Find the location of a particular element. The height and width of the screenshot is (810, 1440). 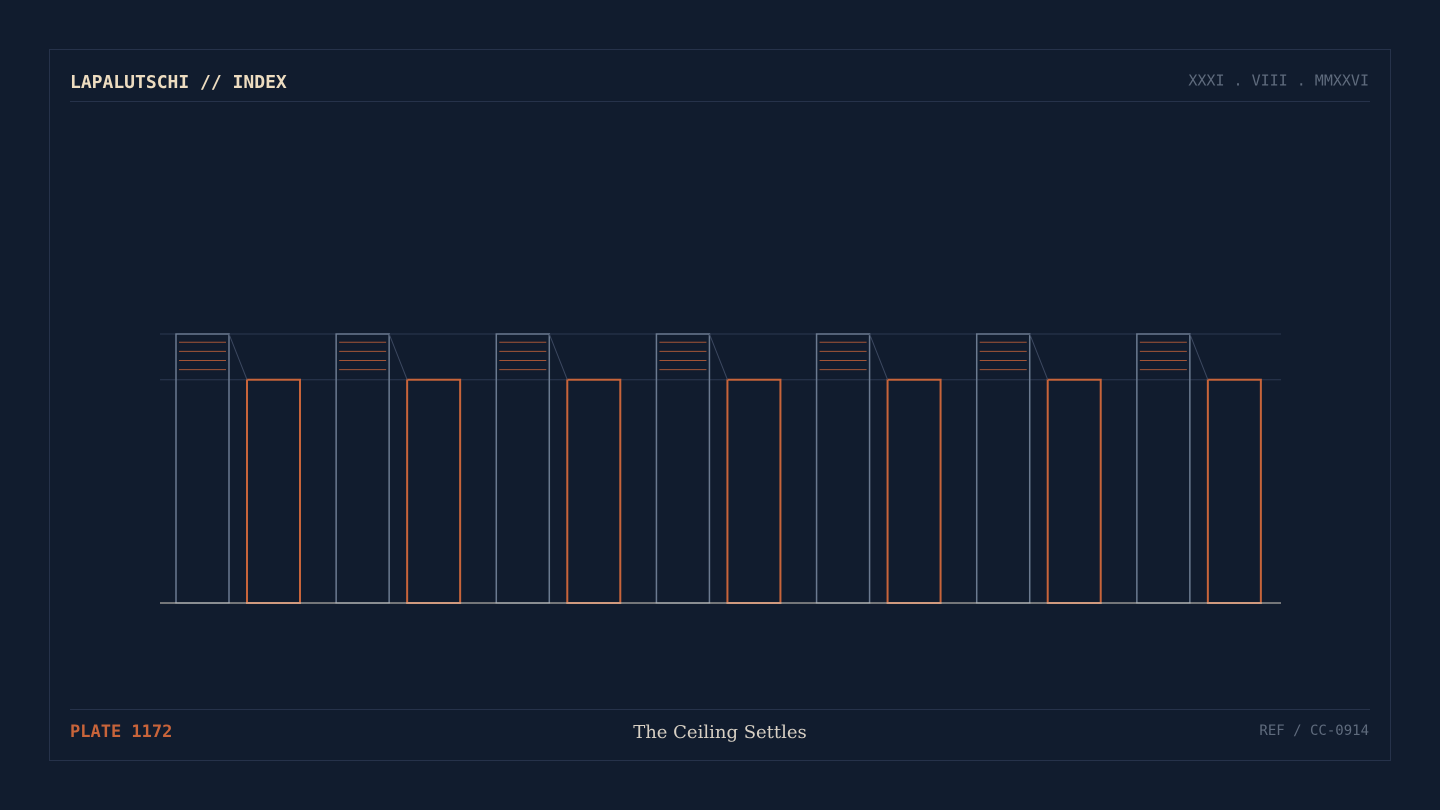

header-title: LAPALUTSCHI // INDEX is located at coordinates (178, 82).